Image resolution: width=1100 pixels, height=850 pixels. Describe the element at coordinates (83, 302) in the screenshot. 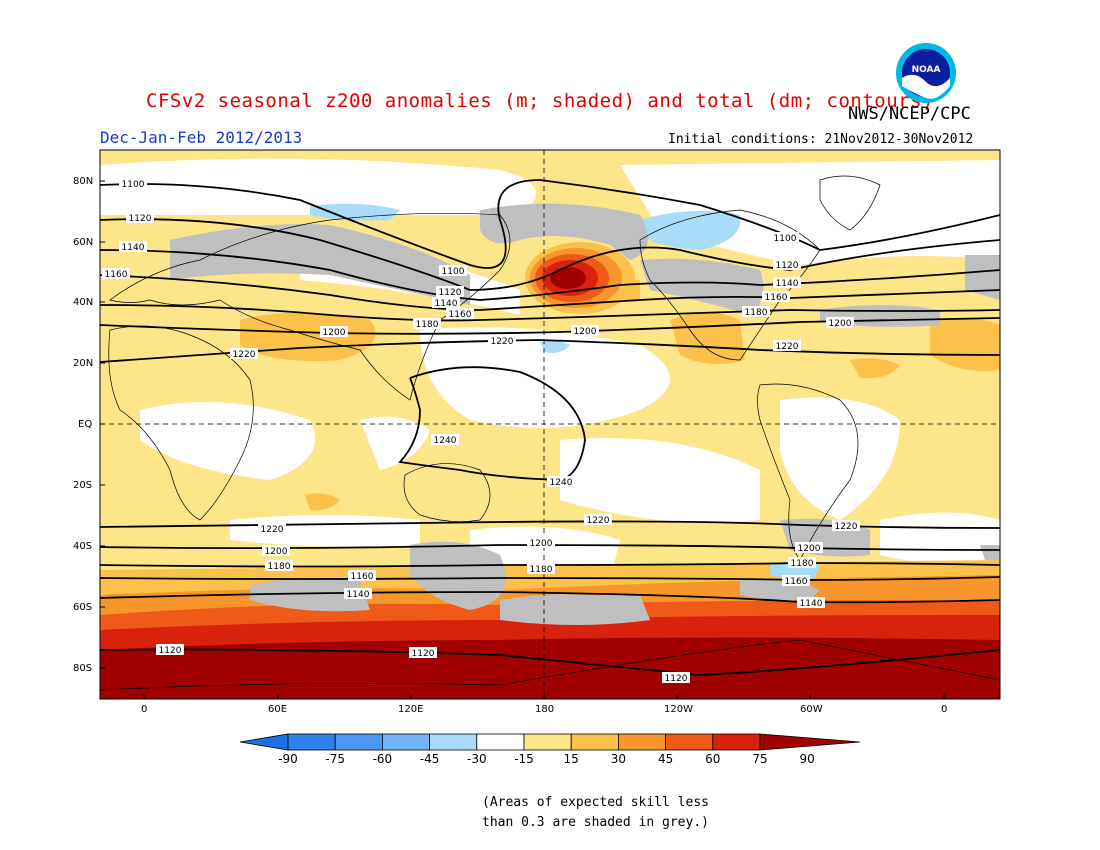

I see `lat-label: 40N` at that location.